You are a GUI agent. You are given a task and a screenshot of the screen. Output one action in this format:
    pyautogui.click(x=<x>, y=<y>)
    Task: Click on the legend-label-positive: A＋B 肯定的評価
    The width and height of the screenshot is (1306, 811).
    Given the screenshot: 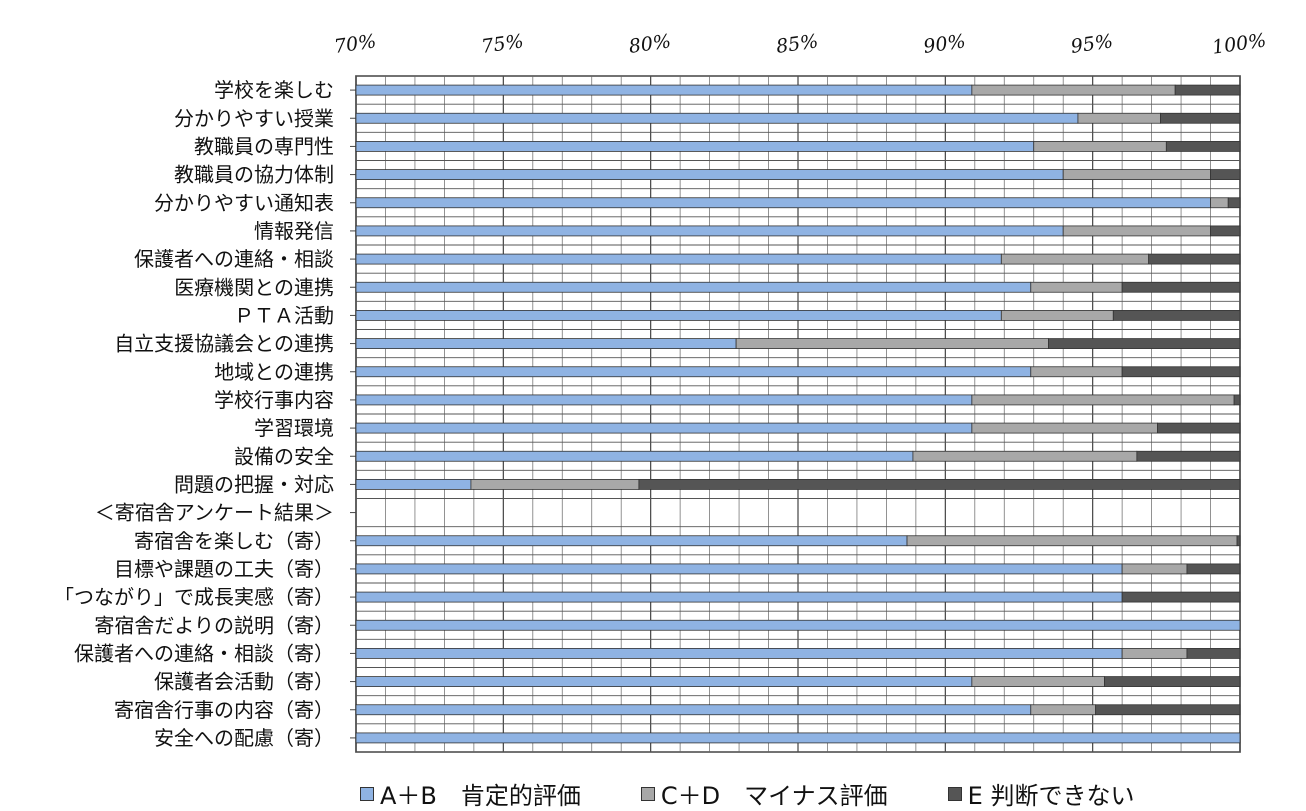 What is the action you would take?
    pyautogui.click(x=480, y=796)
    